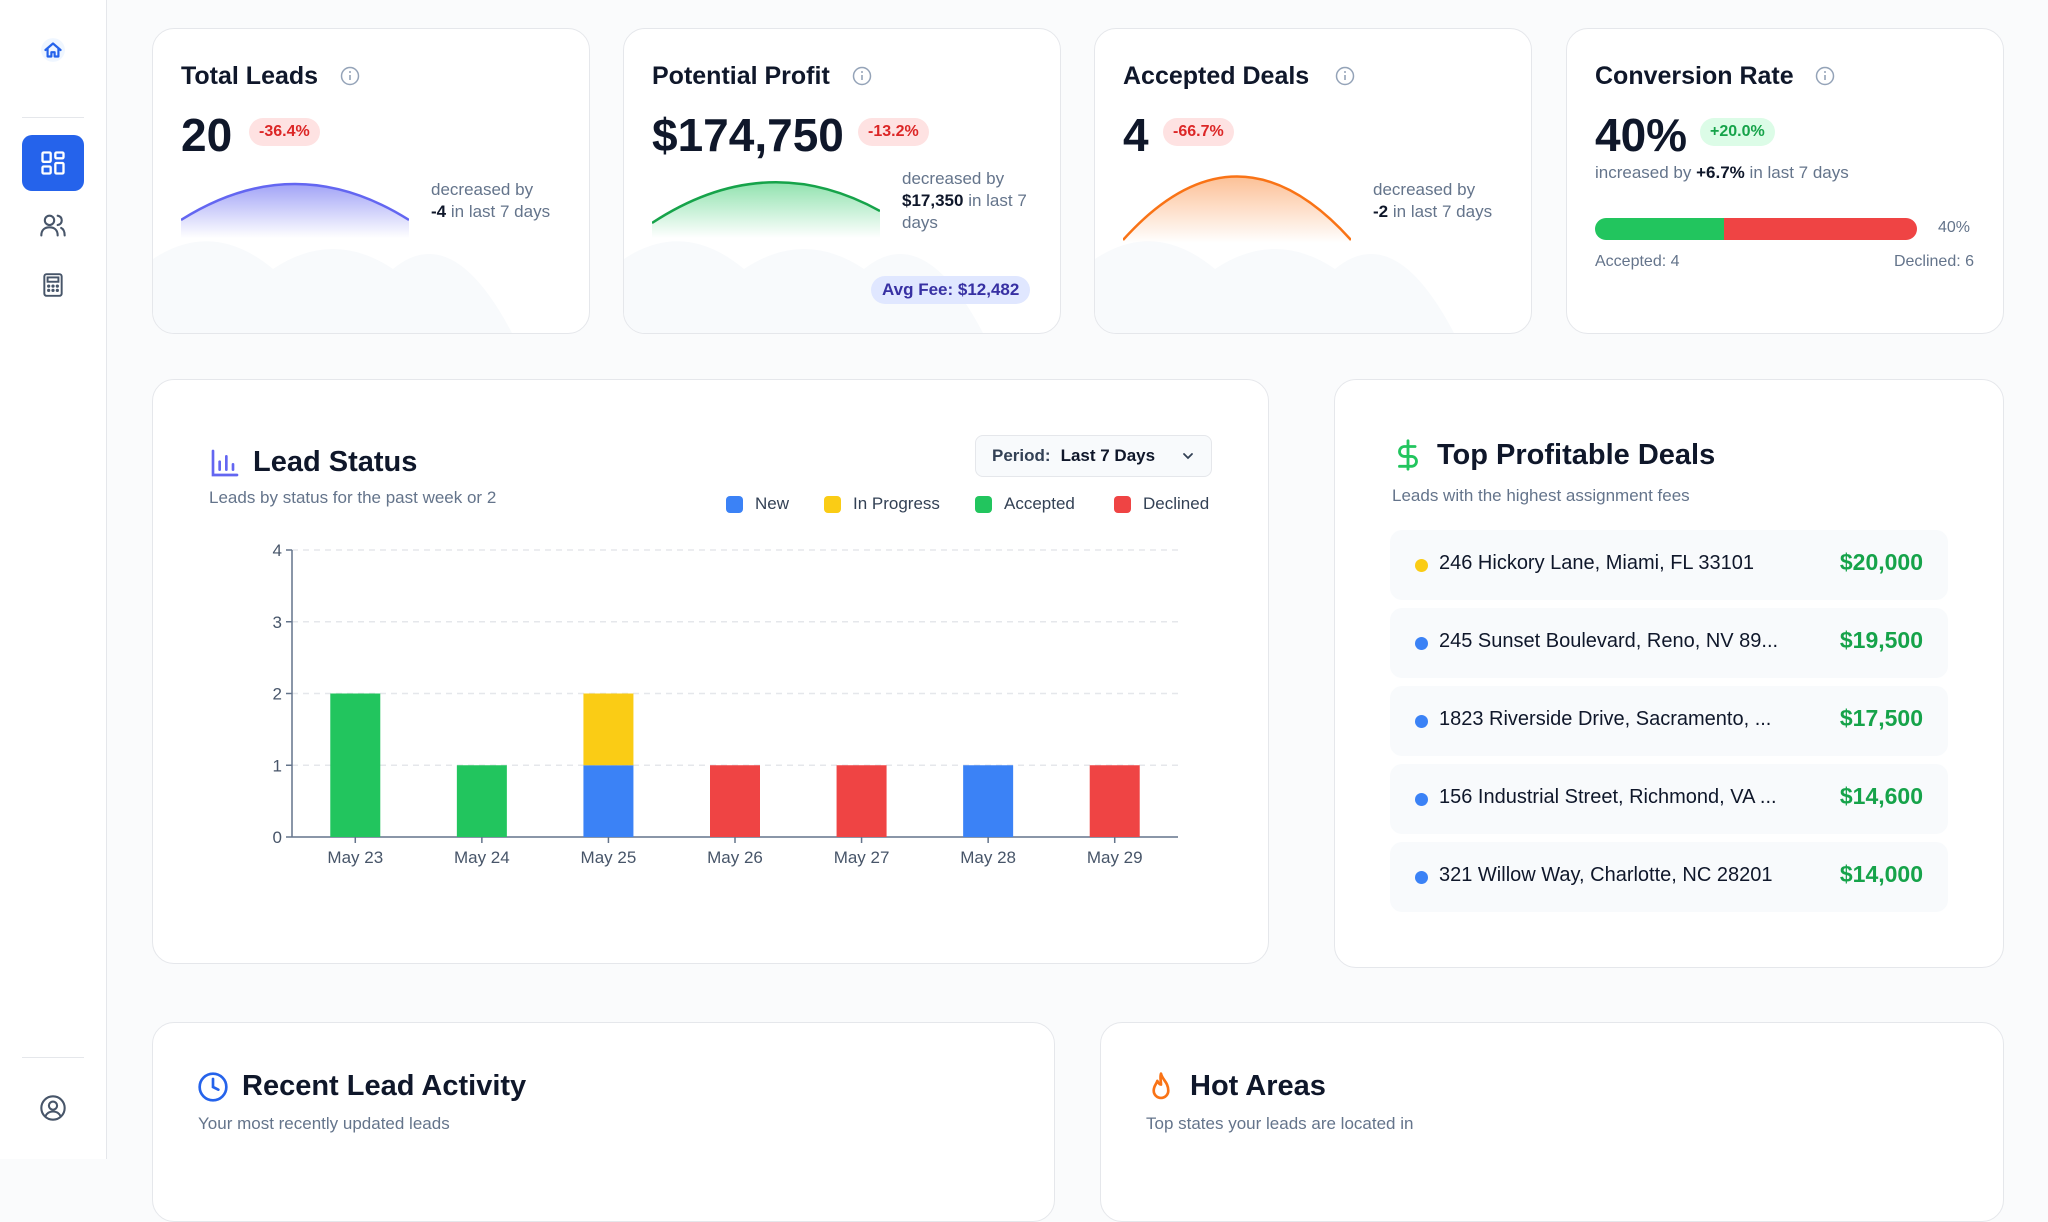 This screenshot has height=1222, width=2048. Describe the element at coordinates (1659, 229) in the screenshot. I see `conversion-accepted-segment` at that location.